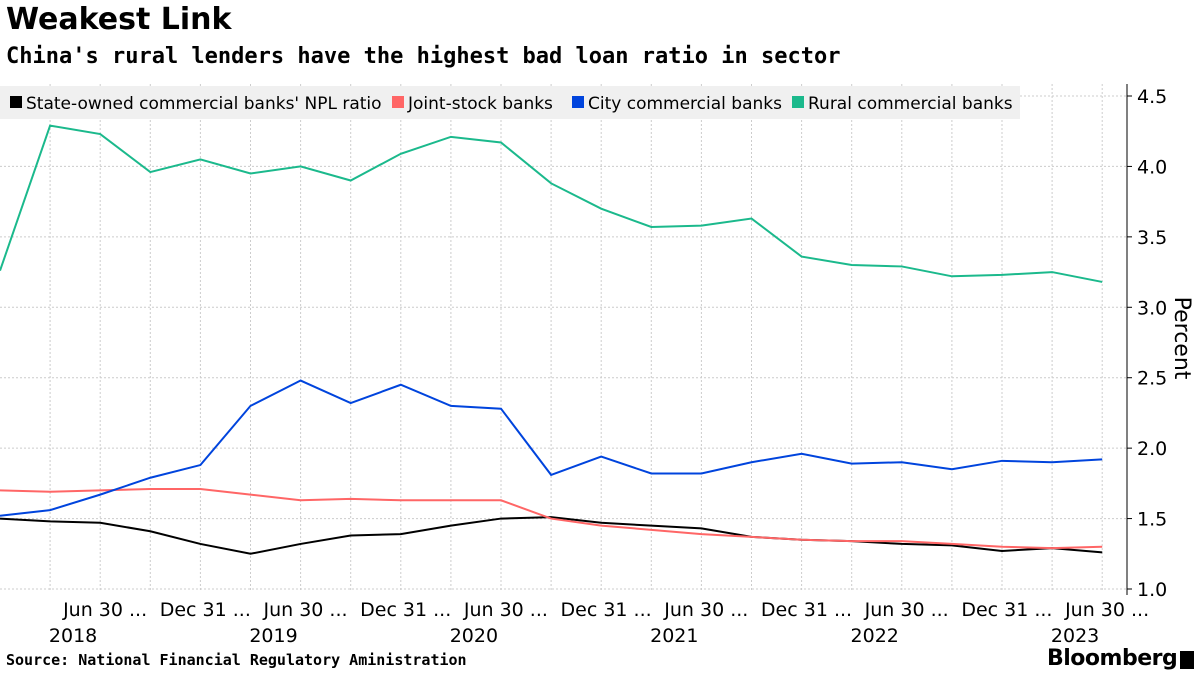 The width and height of the screenshot is (1200, 675). I want to click on legend-label: State-owned commercial banks' NPL ratio, so click(204, 104).